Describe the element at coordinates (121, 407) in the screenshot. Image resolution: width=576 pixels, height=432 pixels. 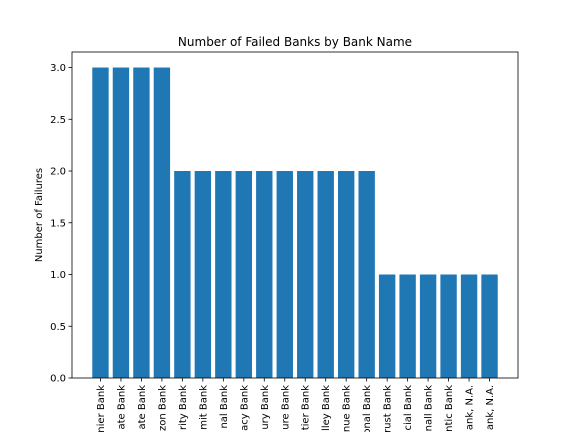
I see `x-tick-label-1: ate Bank` at that location.